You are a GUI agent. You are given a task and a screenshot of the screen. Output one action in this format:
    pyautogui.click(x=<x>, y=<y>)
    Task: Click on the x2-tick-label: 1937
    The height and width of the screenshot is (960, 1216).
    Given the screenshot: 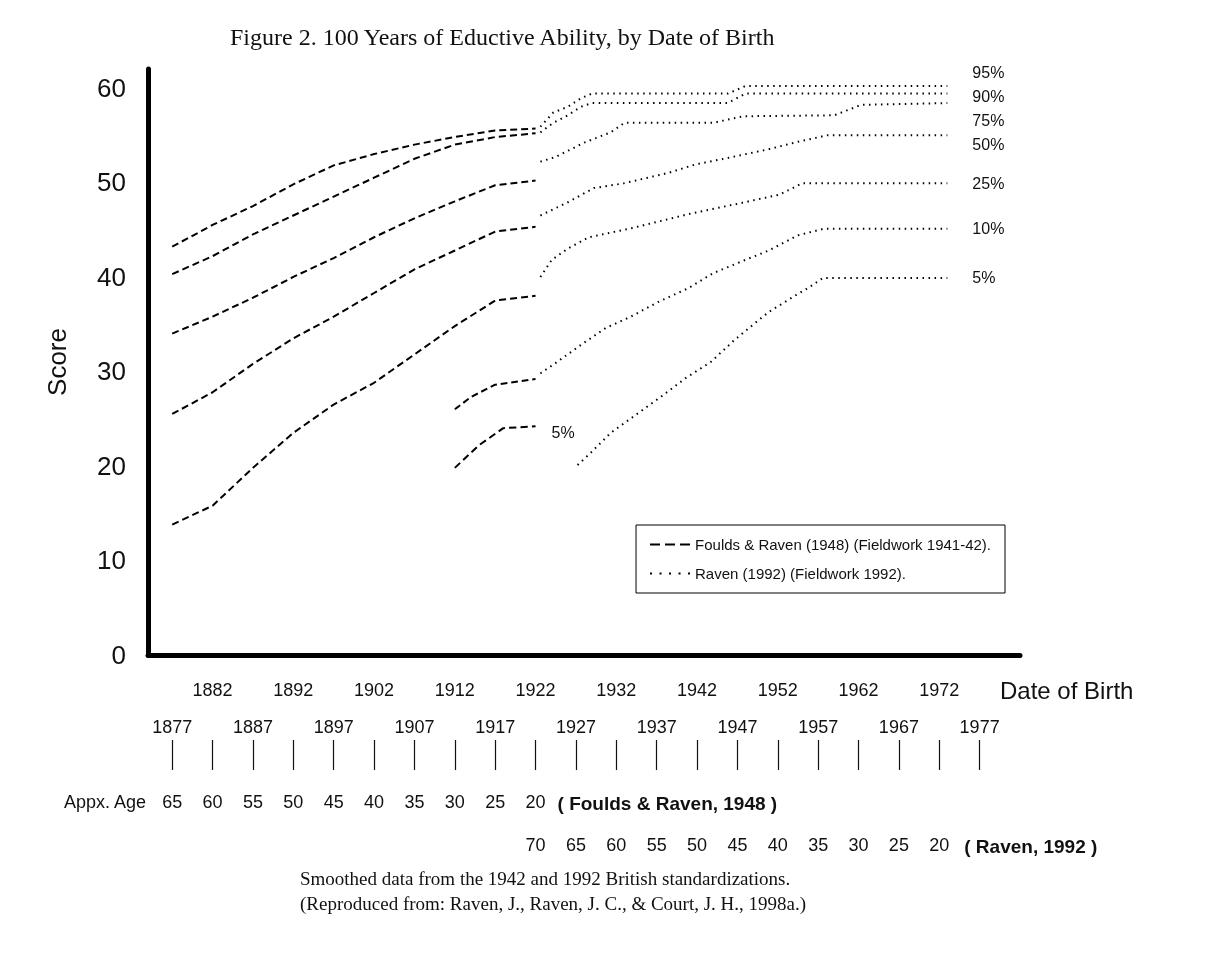 What is the action you would take?
    pyautogui.click(x=656, y=727)
    